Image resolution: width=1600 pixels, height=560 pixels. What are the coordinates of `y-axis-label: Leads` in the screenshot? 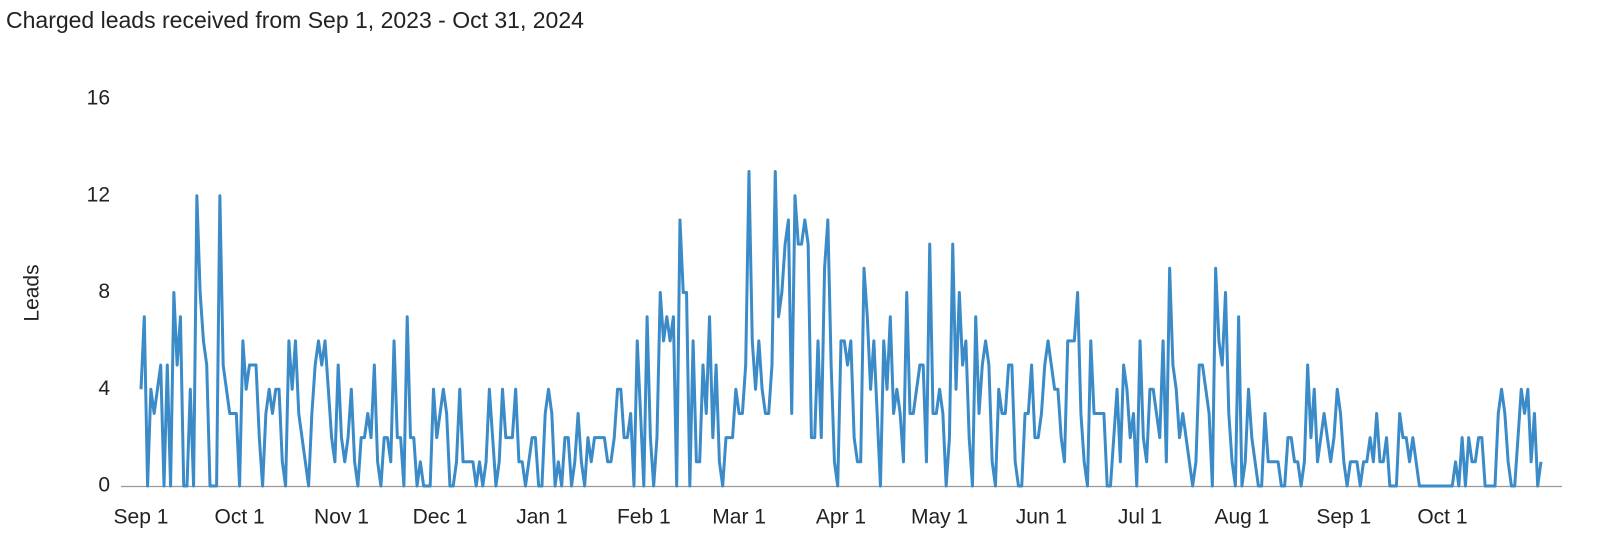 It's located at (32, 292).